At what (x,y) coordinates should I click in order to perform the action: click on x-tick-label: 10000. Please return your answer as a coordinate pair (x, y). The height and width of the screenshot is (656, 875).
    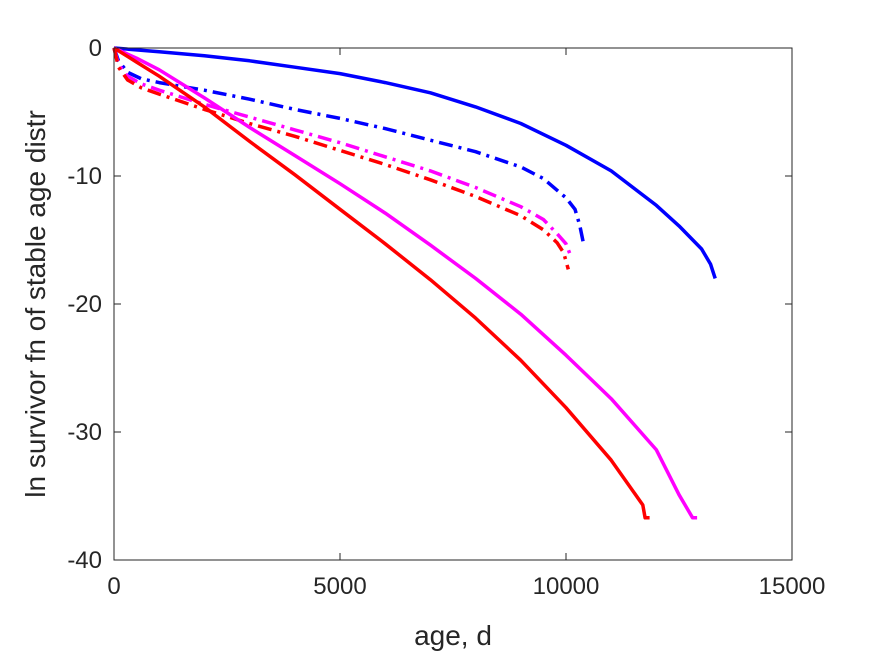
    Looking at the image, I should click on (566, 586).